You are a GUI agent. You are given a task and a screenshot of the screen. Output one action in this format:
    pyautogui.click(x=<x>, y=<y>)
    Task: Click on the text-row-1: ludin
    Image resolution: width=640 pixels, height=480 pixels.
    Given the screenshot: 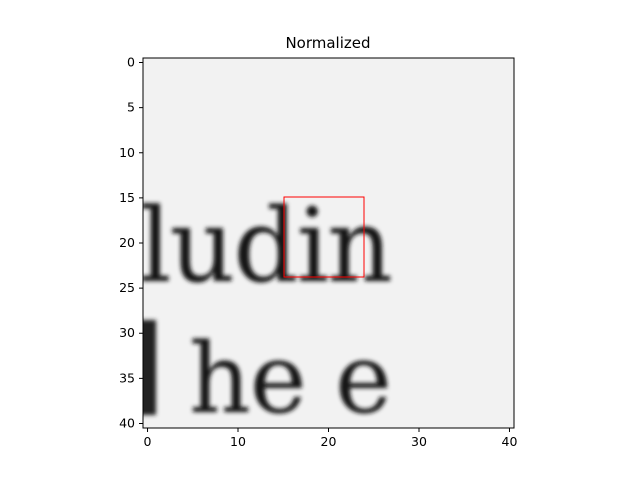 What is the action you would take?
    pyautogui.click(x=265, y=246)
    